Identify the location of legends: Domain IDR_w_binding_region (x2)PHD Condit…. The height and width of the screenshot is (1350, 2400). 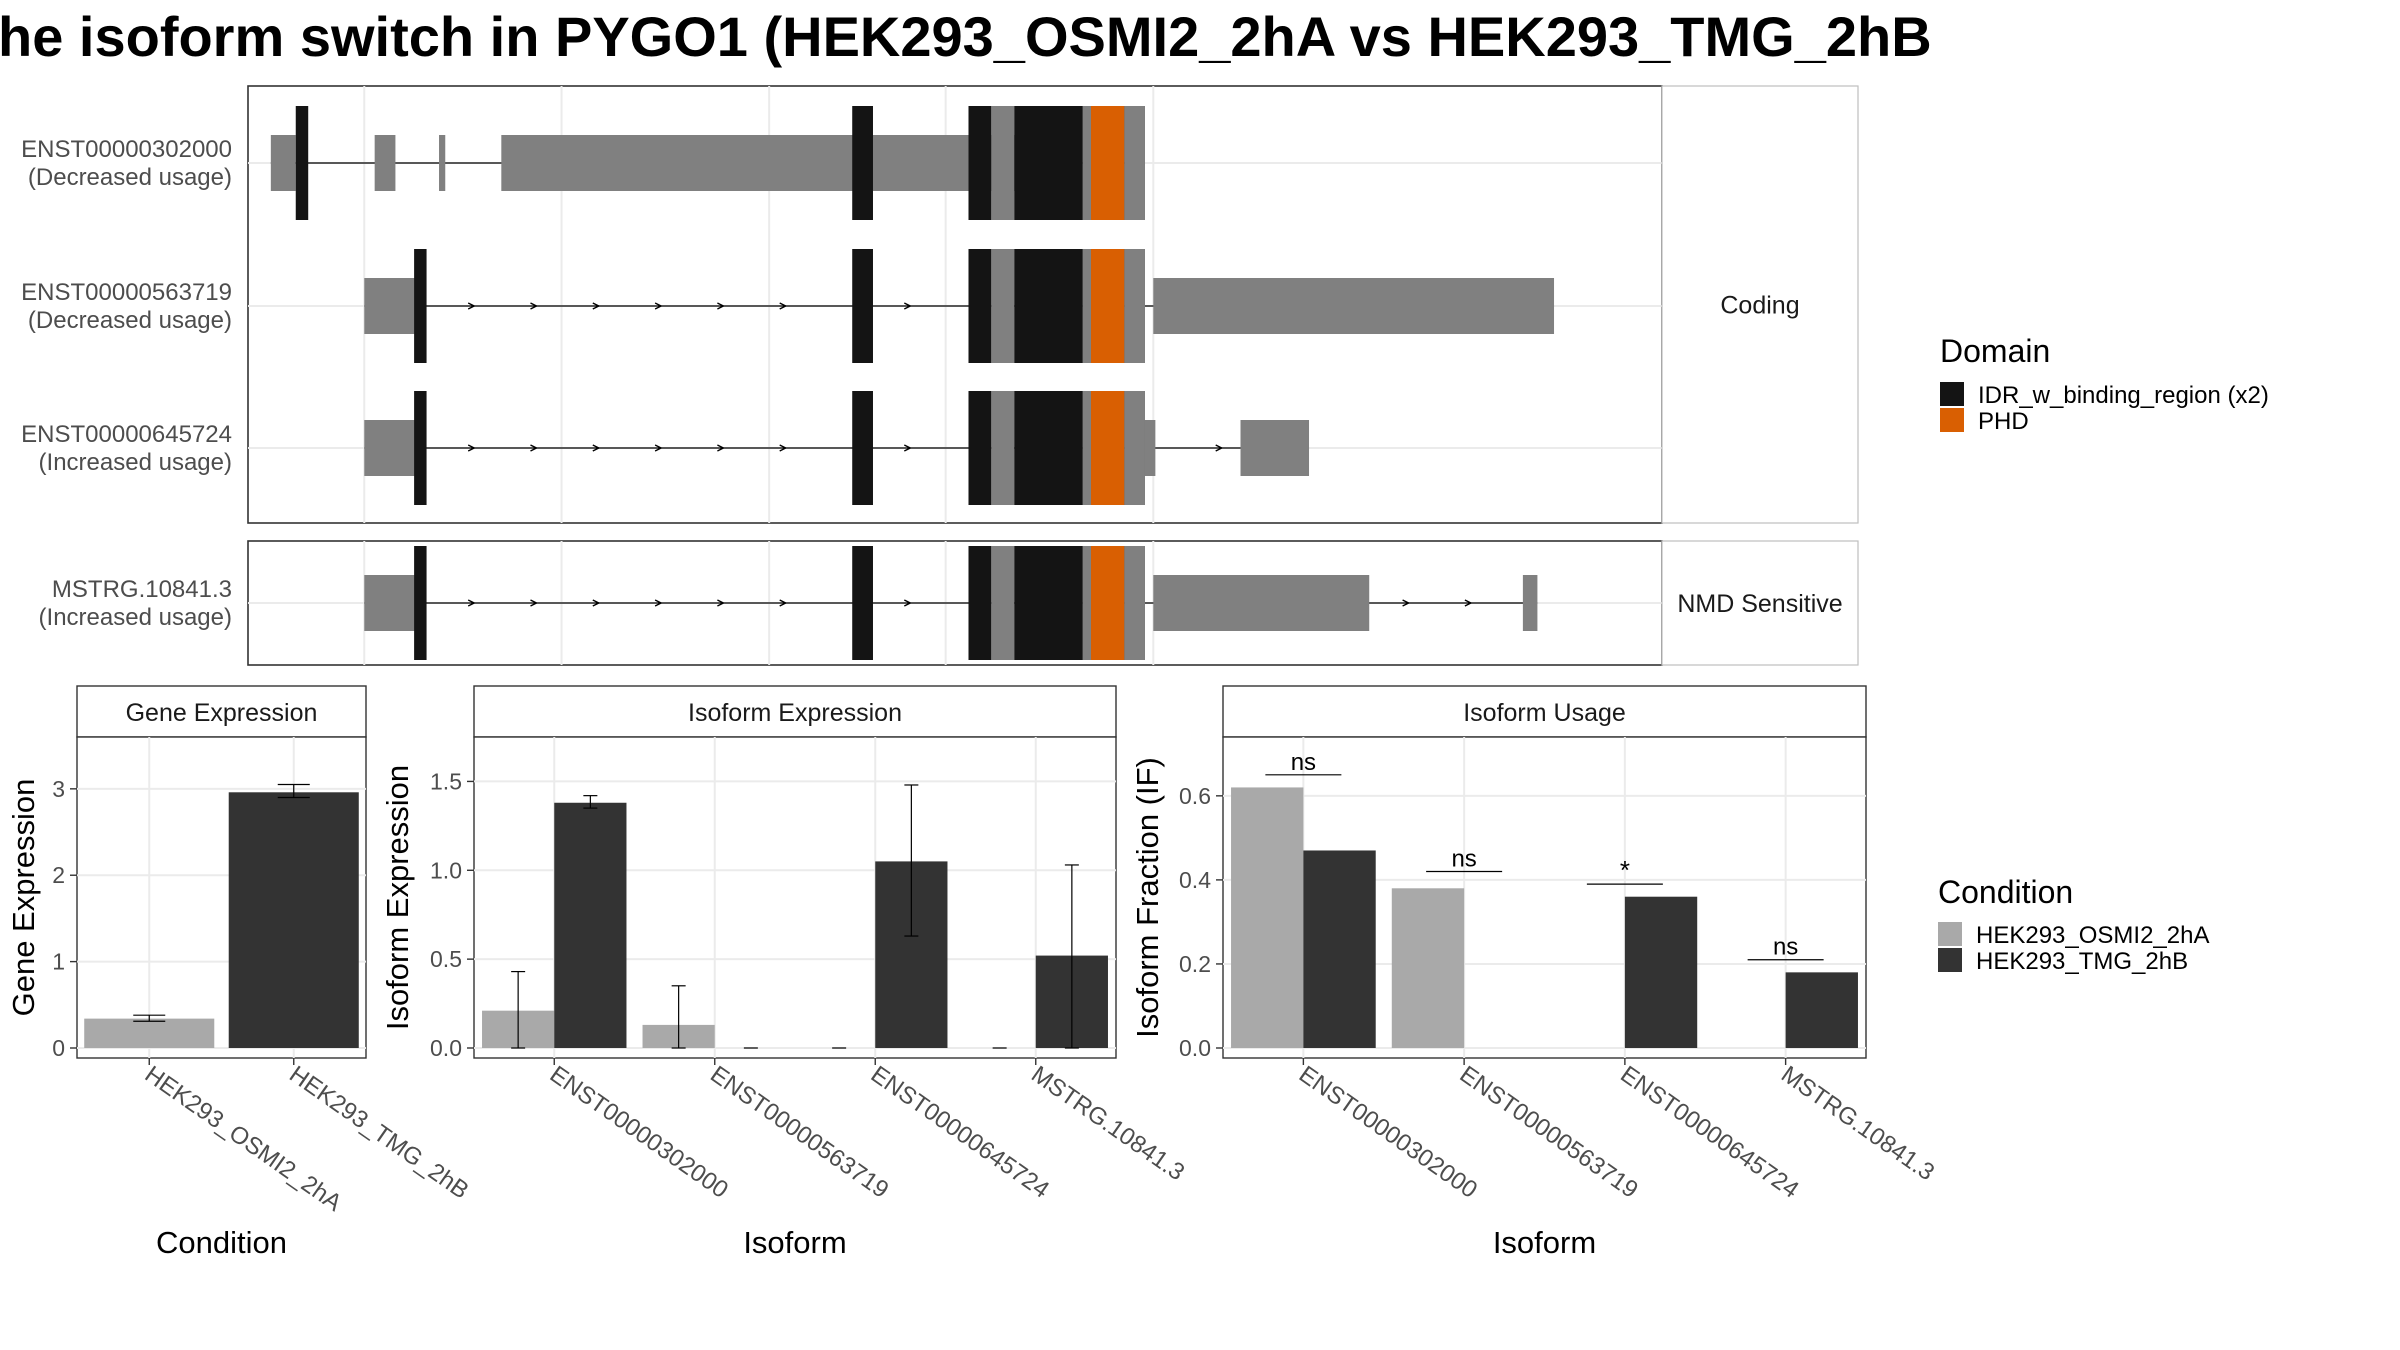
(2103, 654).